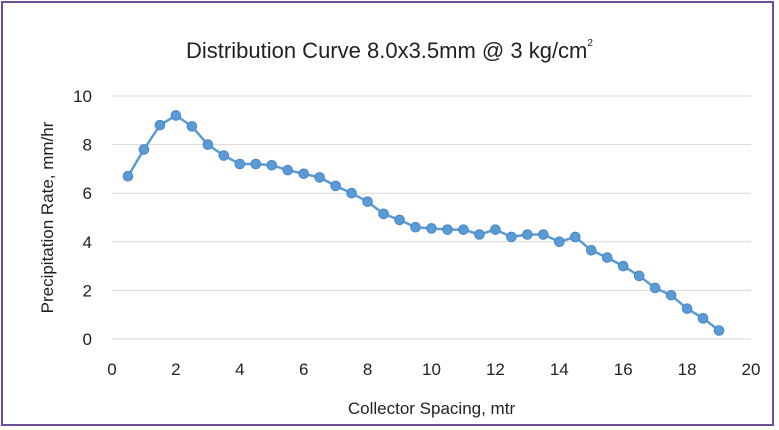 This screenshot has height=430, width=779. What do you see at coordinates (87, 242) in the screenshot?
I see `y-tick-label: 4` at bounding box center [87, 242].